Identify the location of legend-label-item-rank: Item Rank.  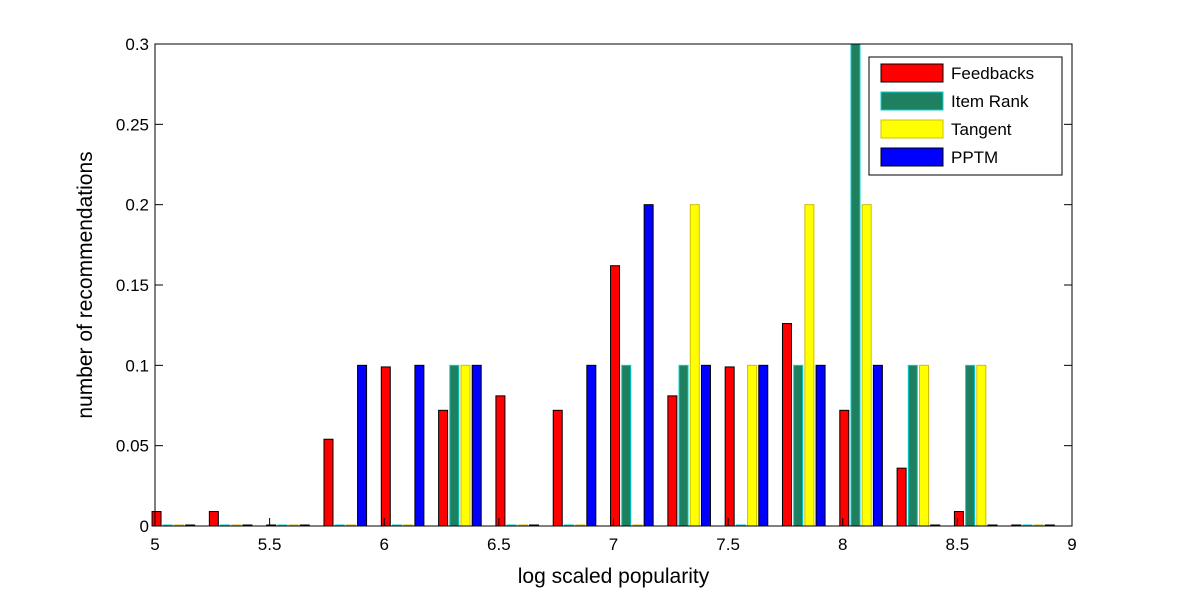
(990, 101).